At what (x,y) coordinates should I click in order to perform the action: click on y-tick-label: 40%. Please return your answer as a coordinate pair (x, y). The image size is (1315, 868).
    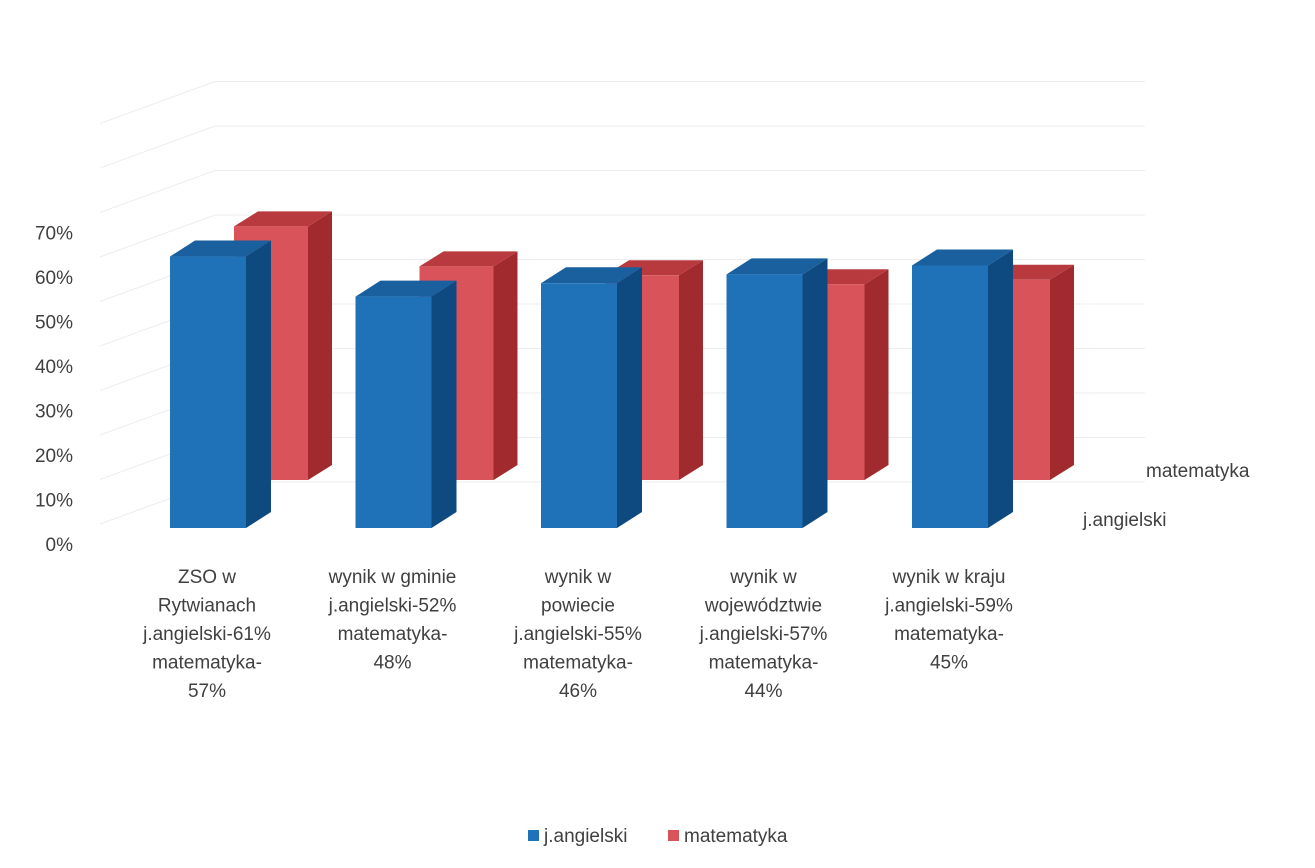
    Looking at the image, I should click on (54, 367).